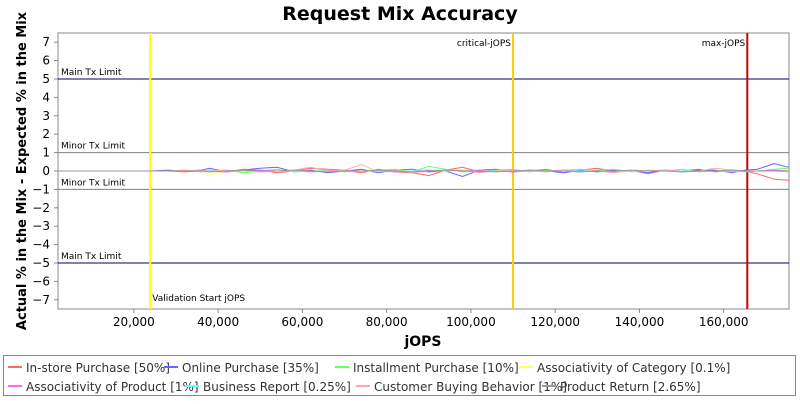 This screenshot has height=404, width=800. What do you see at coordinates (41, 226) in the screenshot?
I see `y-tick-label: −3` at bounding box center [41, 226].